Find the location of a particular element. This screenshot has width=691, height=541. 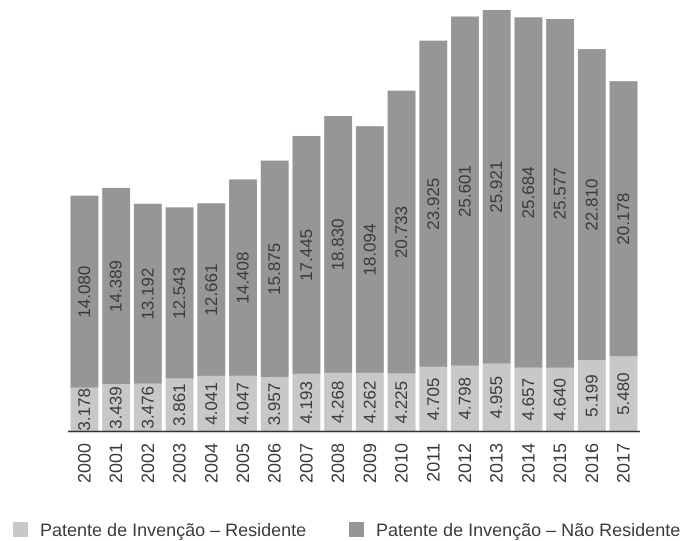

data-label: 20.178 is located at coordinates (624, 218).